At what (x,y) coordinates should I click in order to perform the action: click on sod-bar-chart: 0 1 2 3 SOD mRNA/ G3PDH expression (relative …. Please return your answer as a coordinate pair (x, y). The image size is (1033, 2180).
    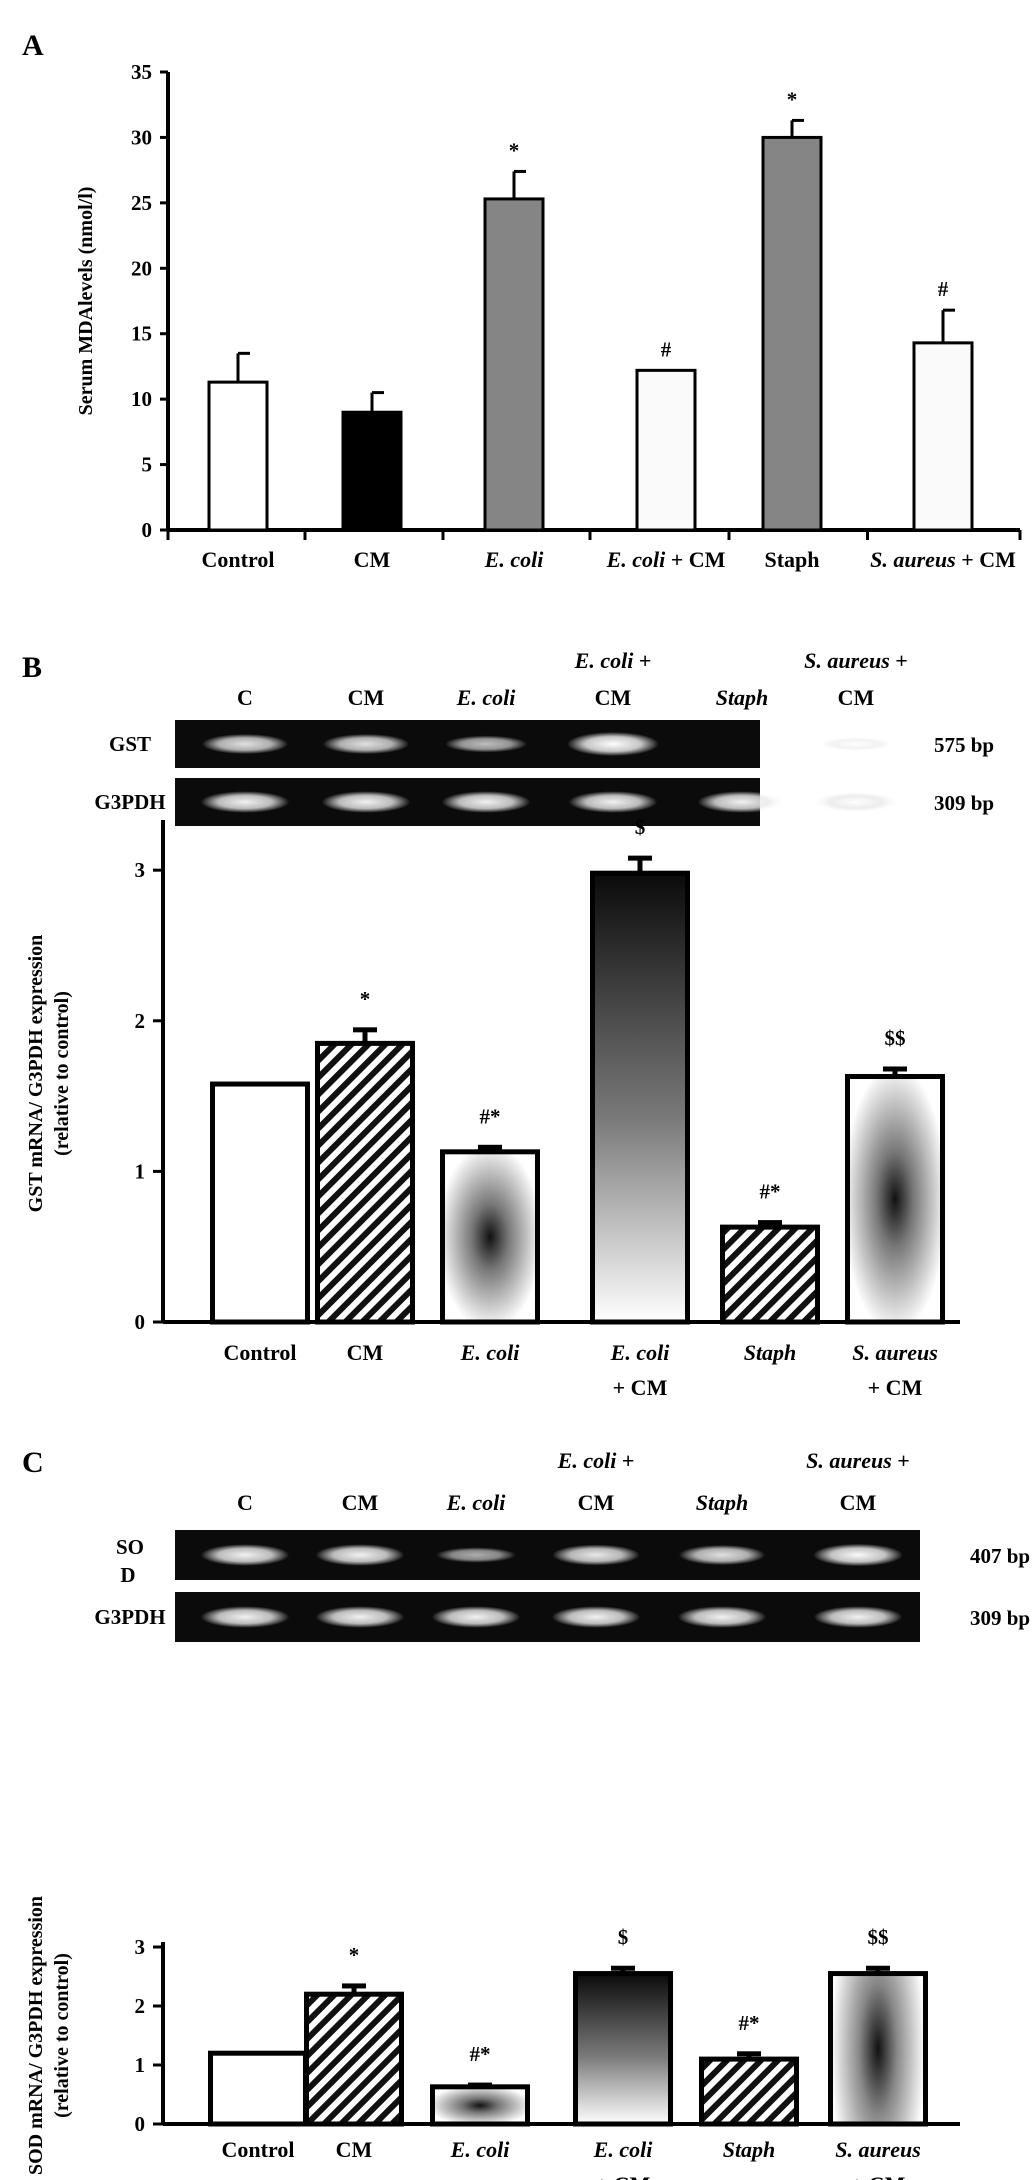
    Looking at the image, I should click on (492, 2038).